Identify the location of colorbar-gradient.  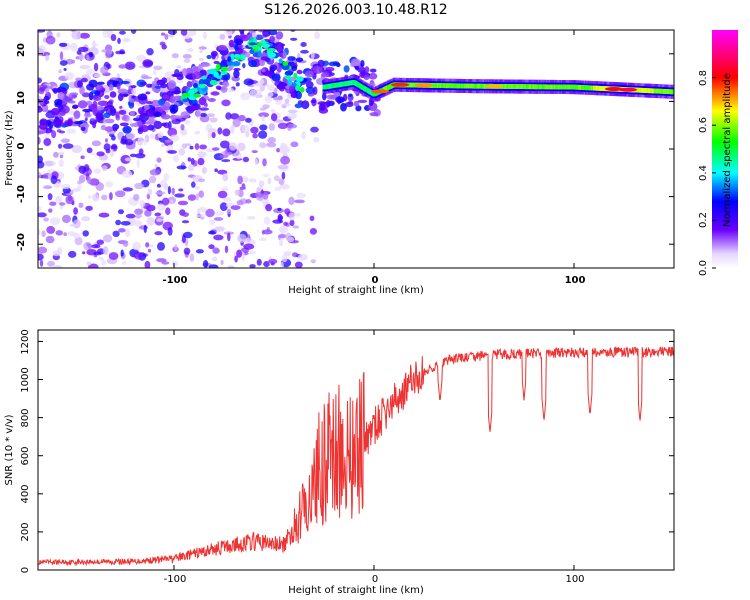
(725, 149).